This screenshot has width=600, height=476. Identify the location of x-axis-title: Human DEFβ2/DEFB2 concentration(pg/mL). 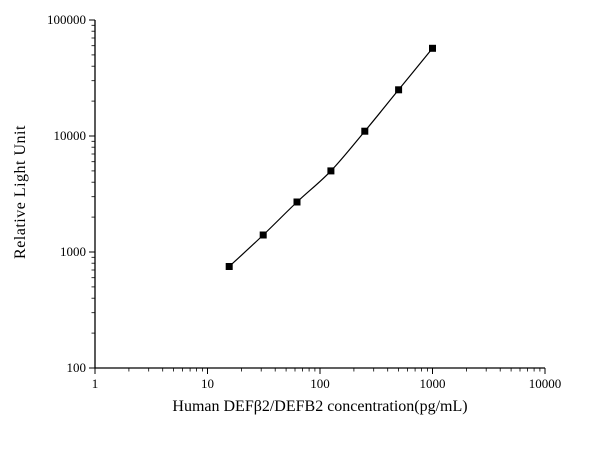
(320, 406).